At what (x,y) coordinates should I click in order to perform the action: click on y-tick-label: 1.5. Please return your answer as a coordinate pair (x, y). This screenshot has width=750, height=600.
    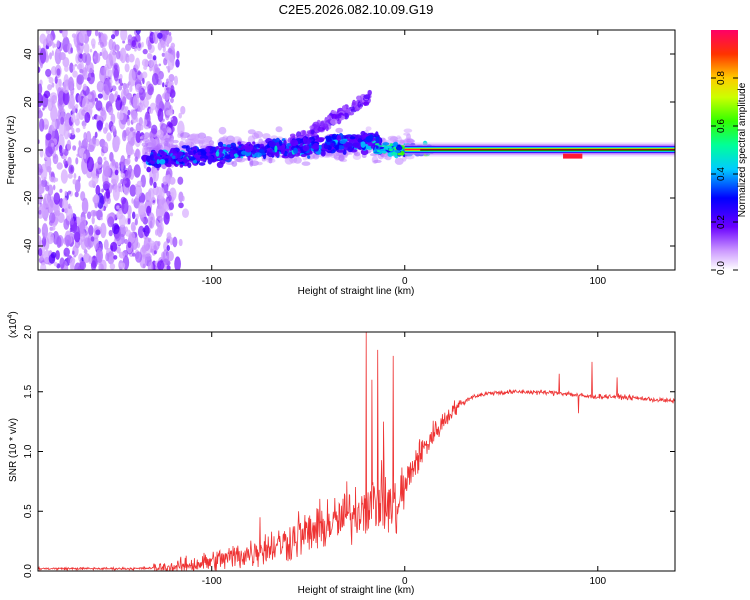
    Looking at the image, I should click on (28, 391).